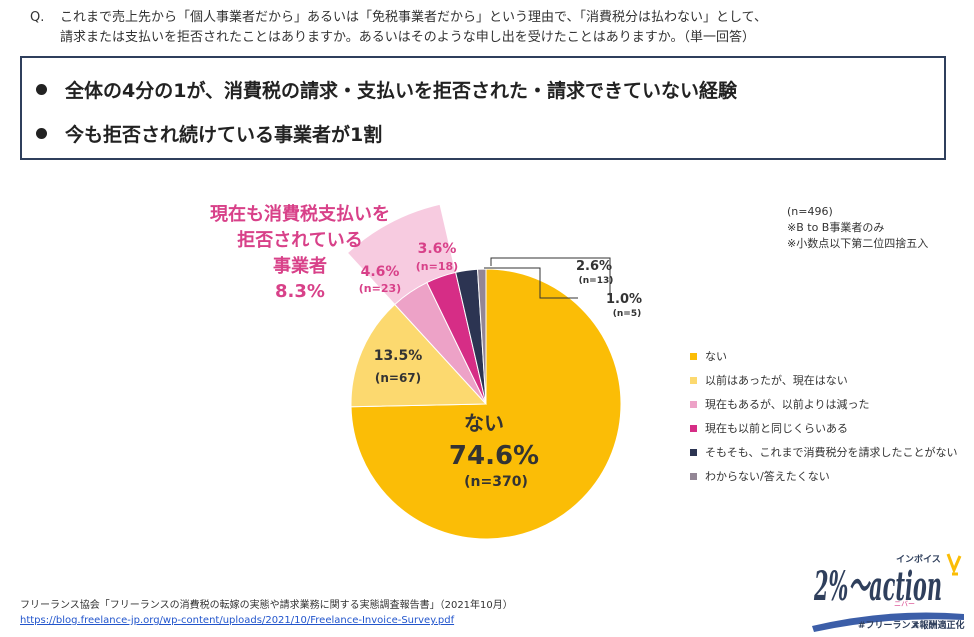  What do you see at coordinates (938, 625) in the screenshot?
I see `logo-tag-fair-pay: #報酬適正化` at bounding box center [938, 625].